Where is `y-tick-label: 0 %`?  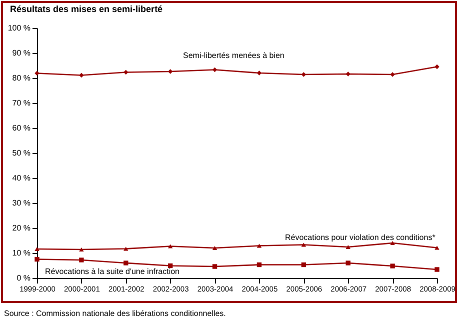
y-tick-label: 0 % is located at coordinates (23, 278).